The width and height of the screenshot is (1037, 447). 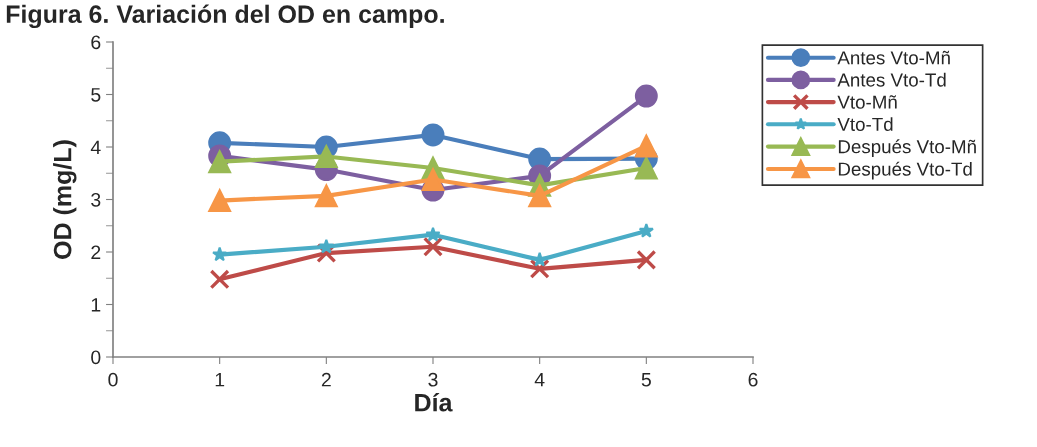 What do you see at coordinates (113, 379) in the screenshot?
I see `x-tick-label: 0` at bounding box center [113, 379].